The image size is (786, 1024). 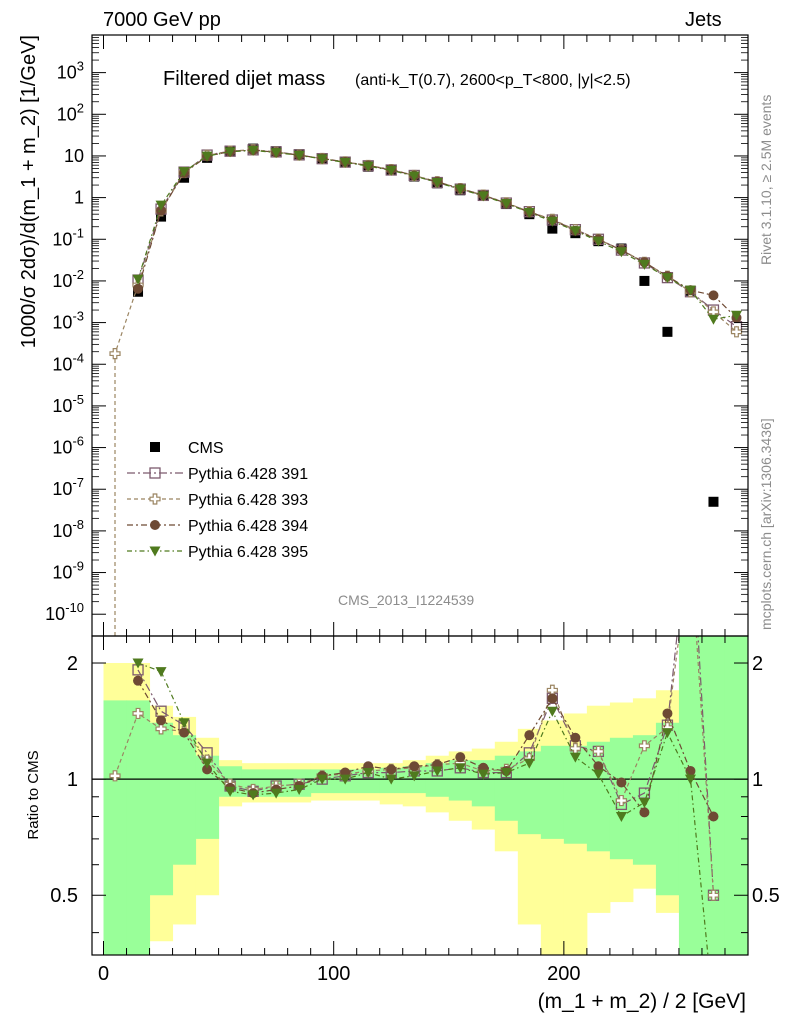 What do you see at coordinates (33, 794) in the screenshot?
I see `ratio-y-axis-label: Ratio to CMS` at bounding box center [33, 794].